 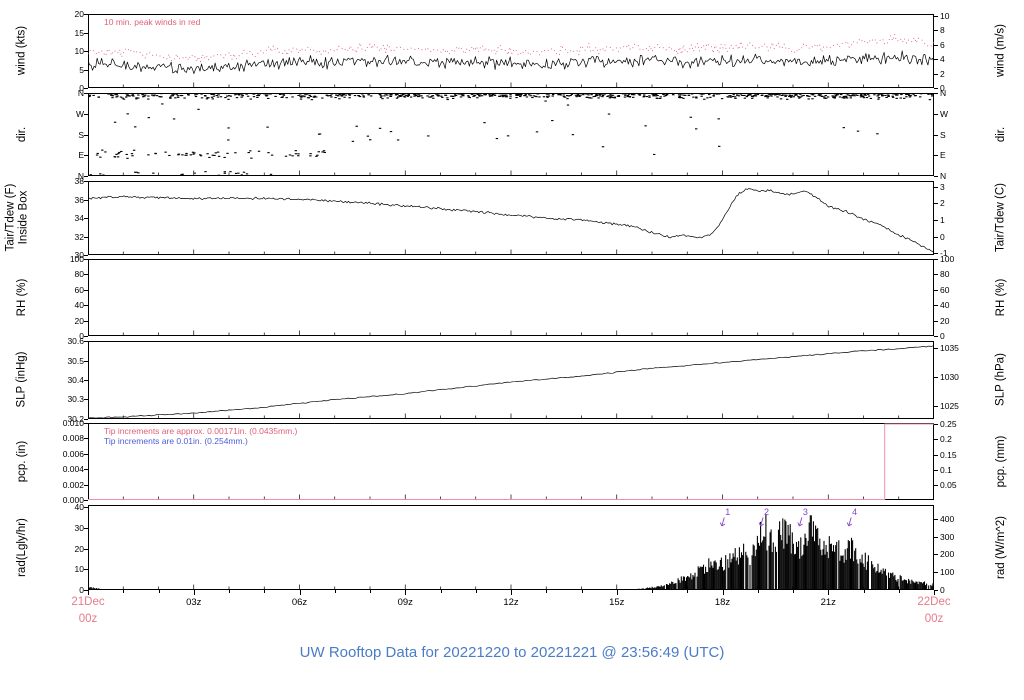 I want to click on slp-left-tick-label: 30.6, so click(x=75, y=341).